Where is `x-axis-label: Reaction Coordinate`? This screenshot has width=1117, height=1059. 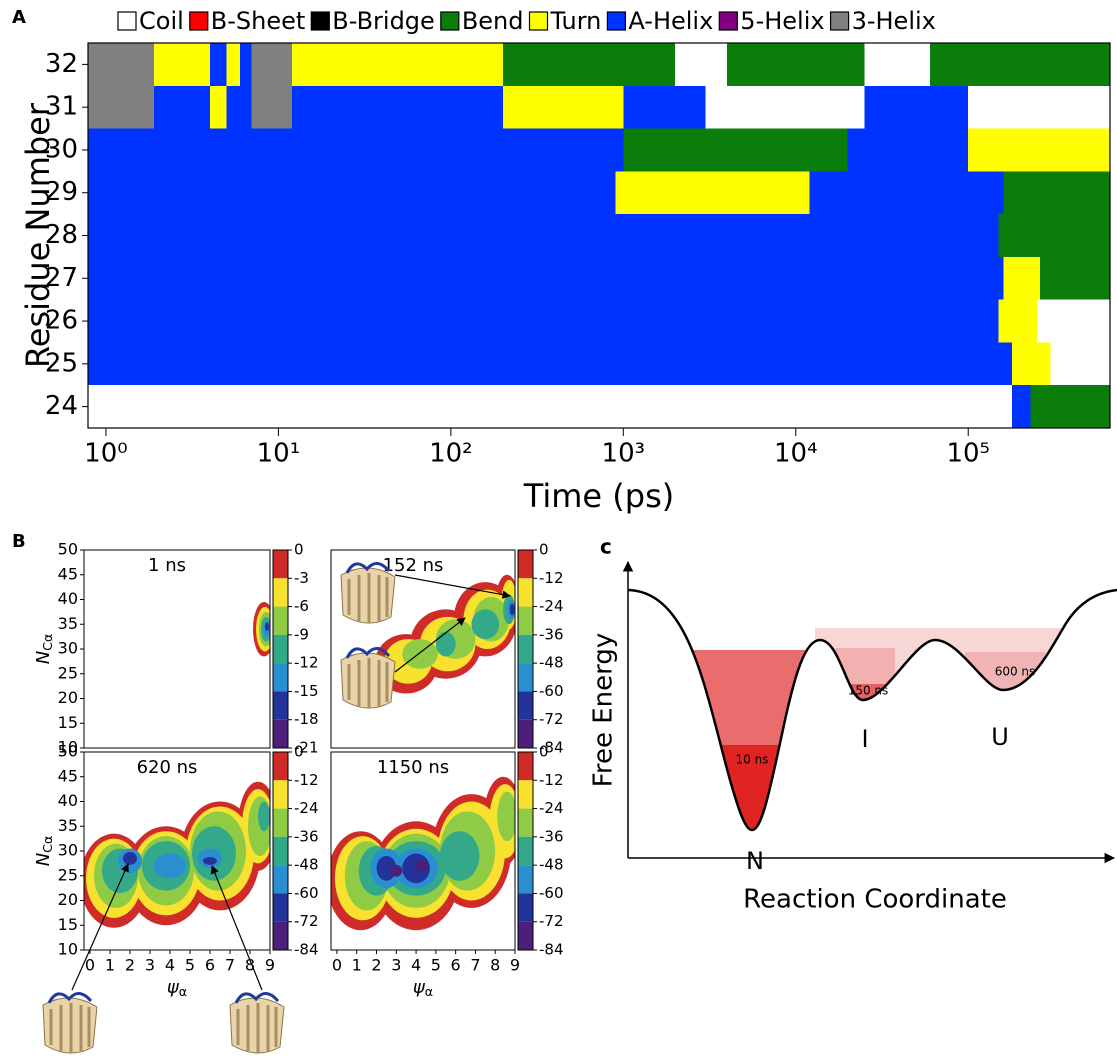
x-axis-label: Reaction Coordinate is located at coordinates (875, 900).